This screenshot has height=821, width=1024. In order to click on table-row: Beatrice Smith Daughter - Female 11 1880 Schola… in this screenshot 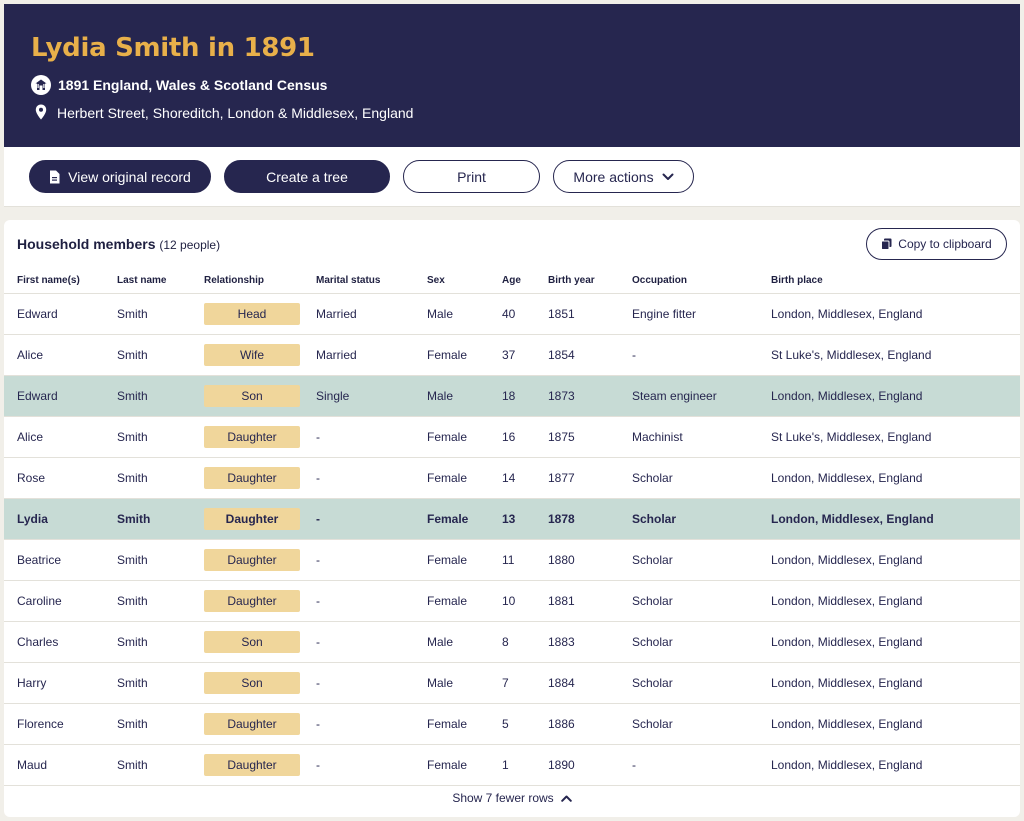, I will do `click(512, 560)`.